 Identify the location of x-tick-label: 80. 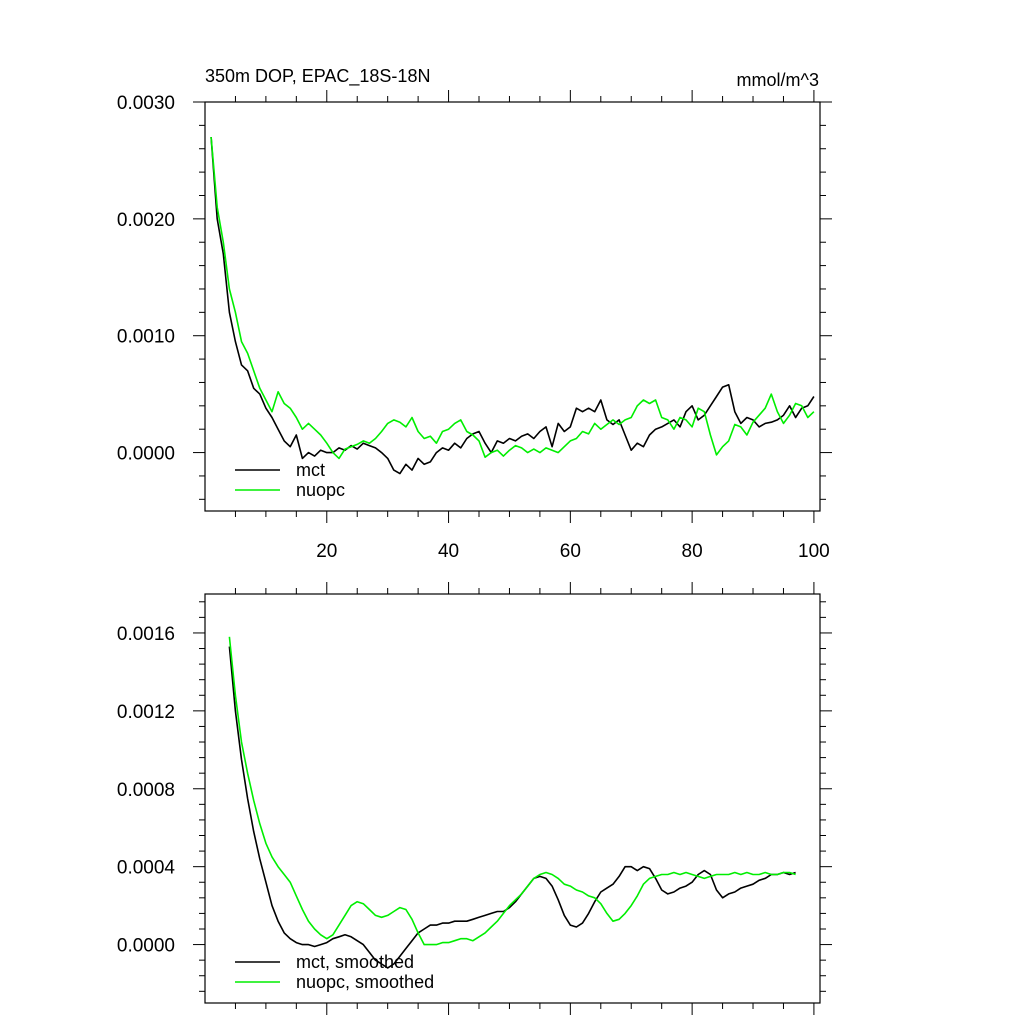
(692, 551).